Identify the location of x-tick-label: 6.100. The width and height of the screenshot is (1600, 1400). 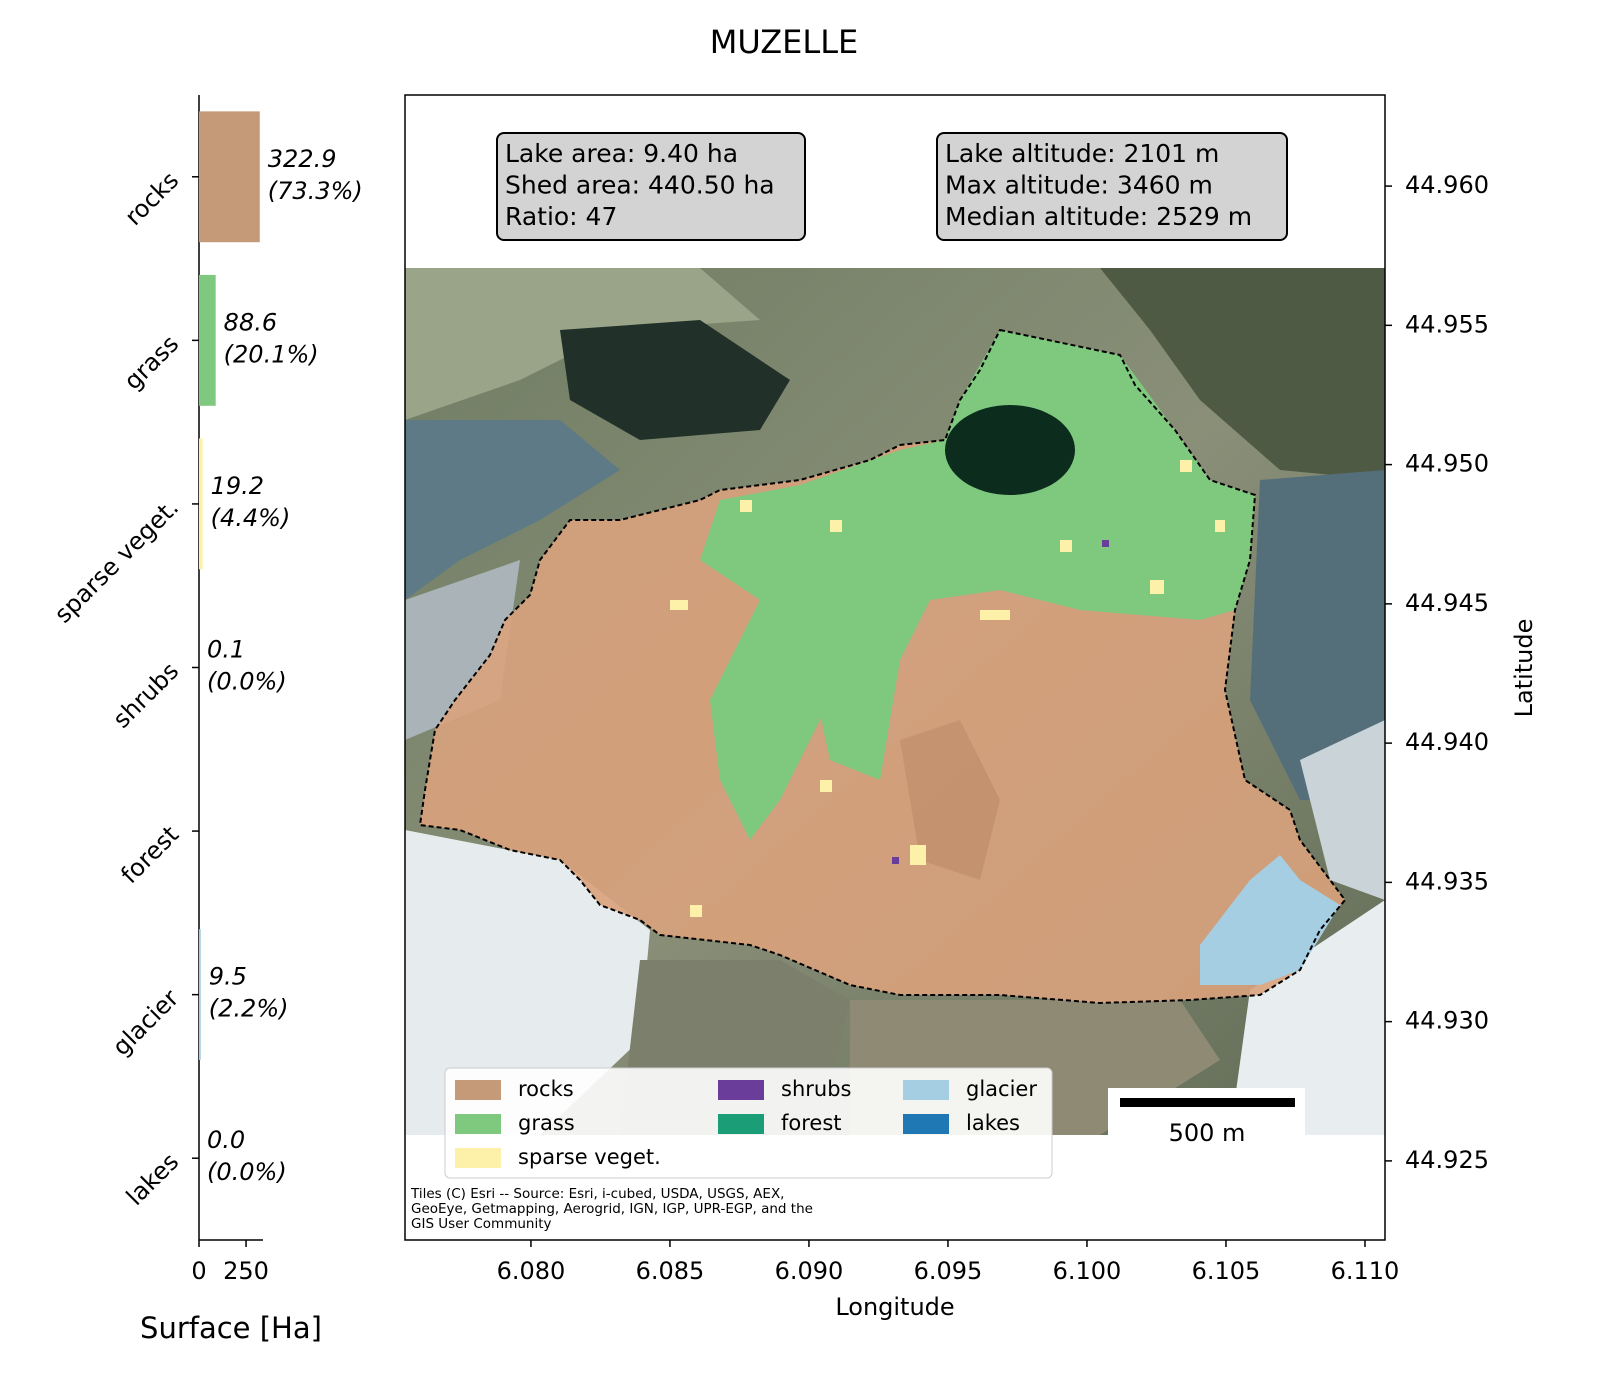
(1087, 1271).